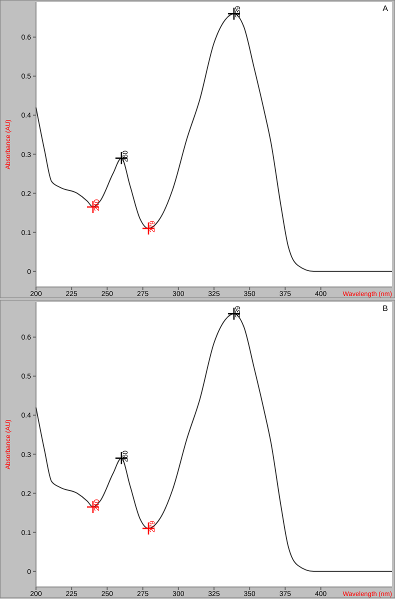 The image size is (395, 600). I want to click on chart-title: B, so click(385, 308).